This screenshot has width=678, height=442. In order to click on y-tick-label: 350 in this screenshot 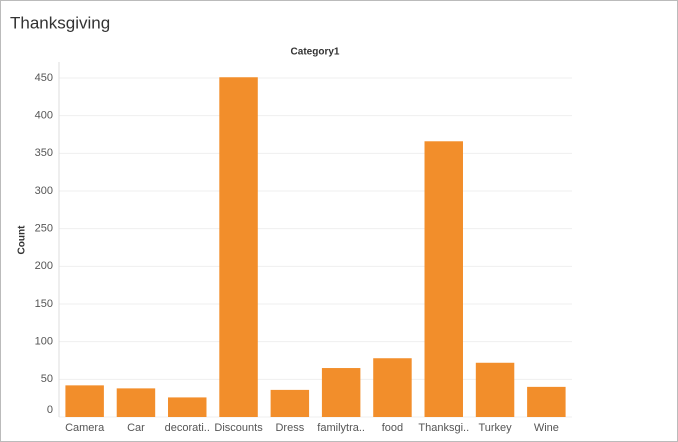, I will do `click(44, 153)`.